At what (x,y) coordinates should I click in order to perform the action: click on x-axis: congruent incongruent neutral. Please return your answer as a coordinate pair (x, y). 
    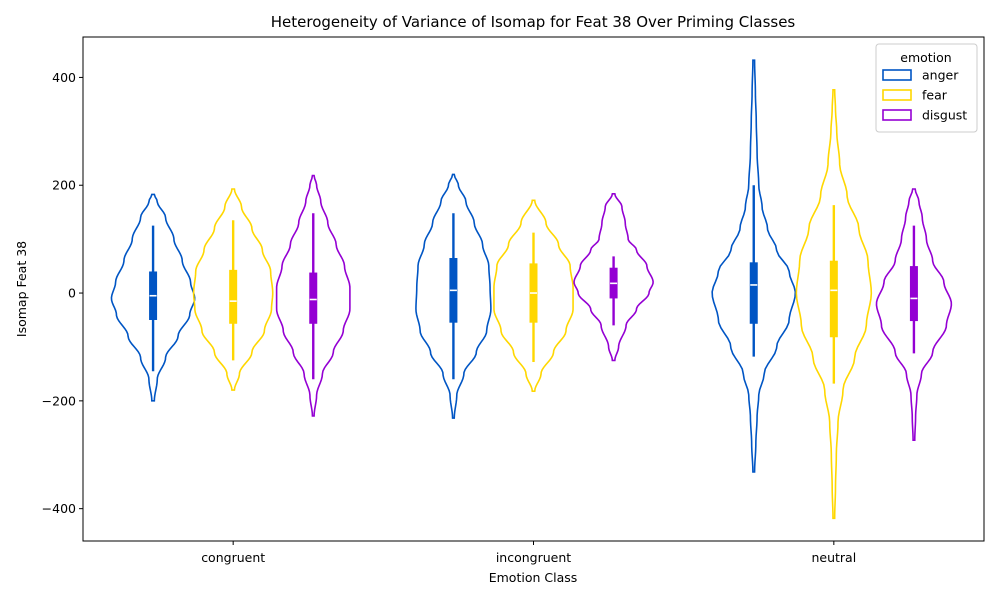
    Looking at the image, I should click on (528, 553).